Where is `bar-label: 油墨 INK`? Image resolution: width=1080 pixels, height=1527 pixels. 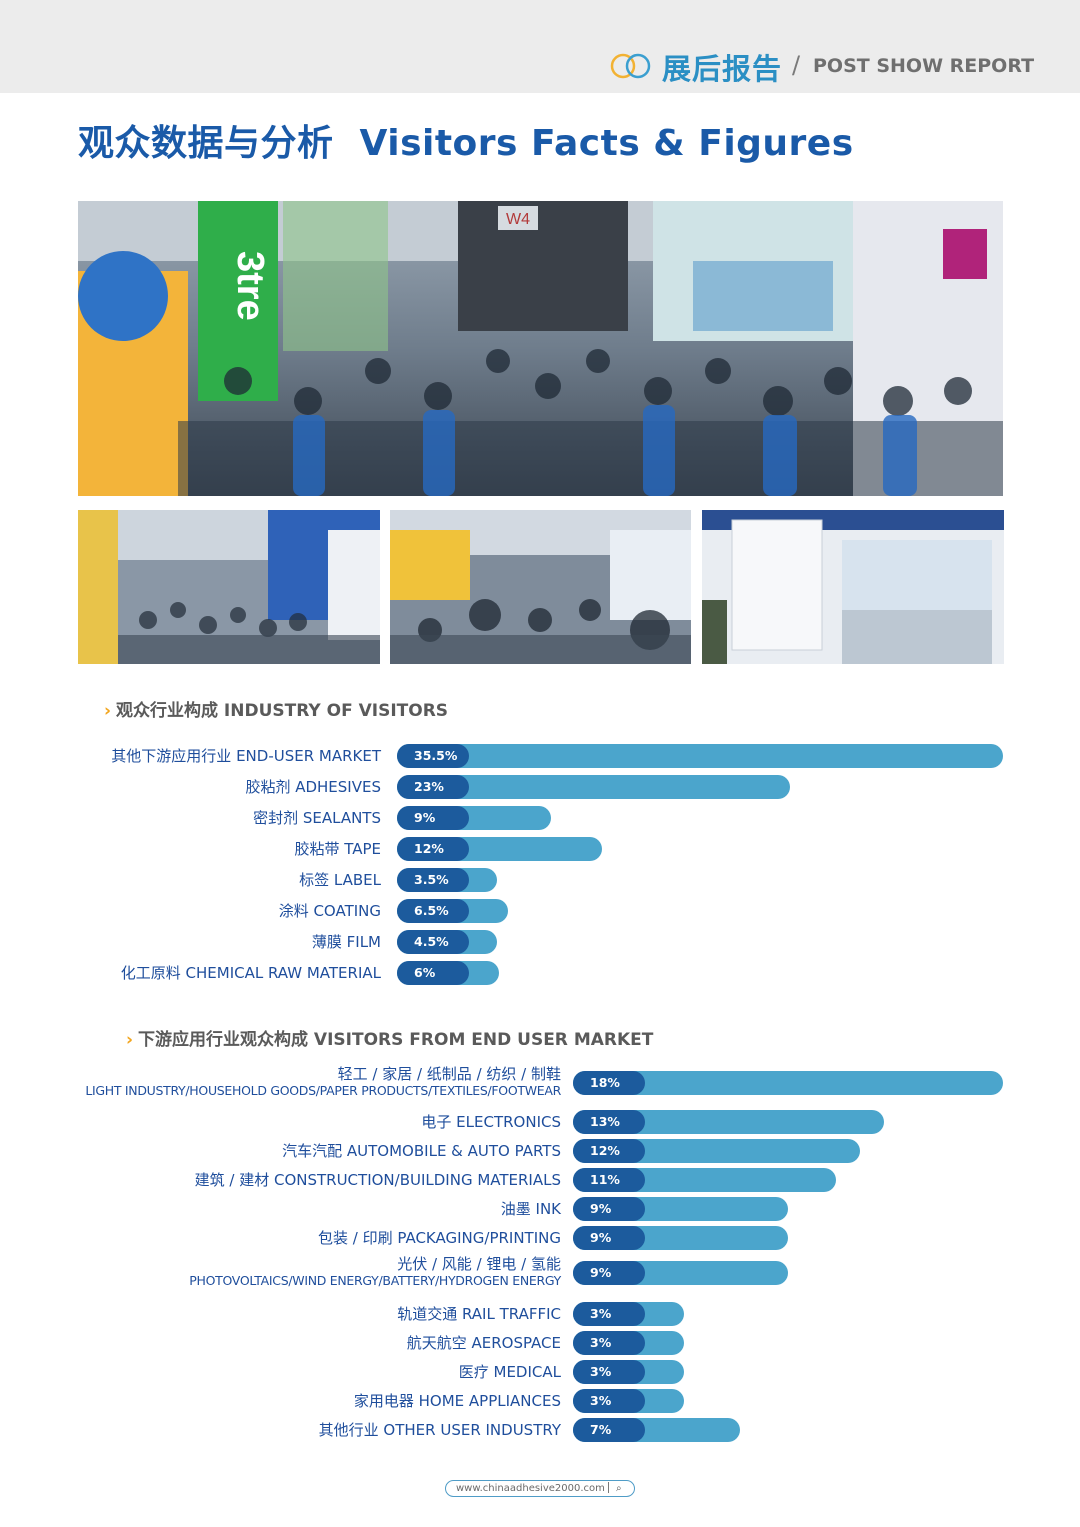 bar-label: 油墨 INK is located at coordinates (531, 1209).